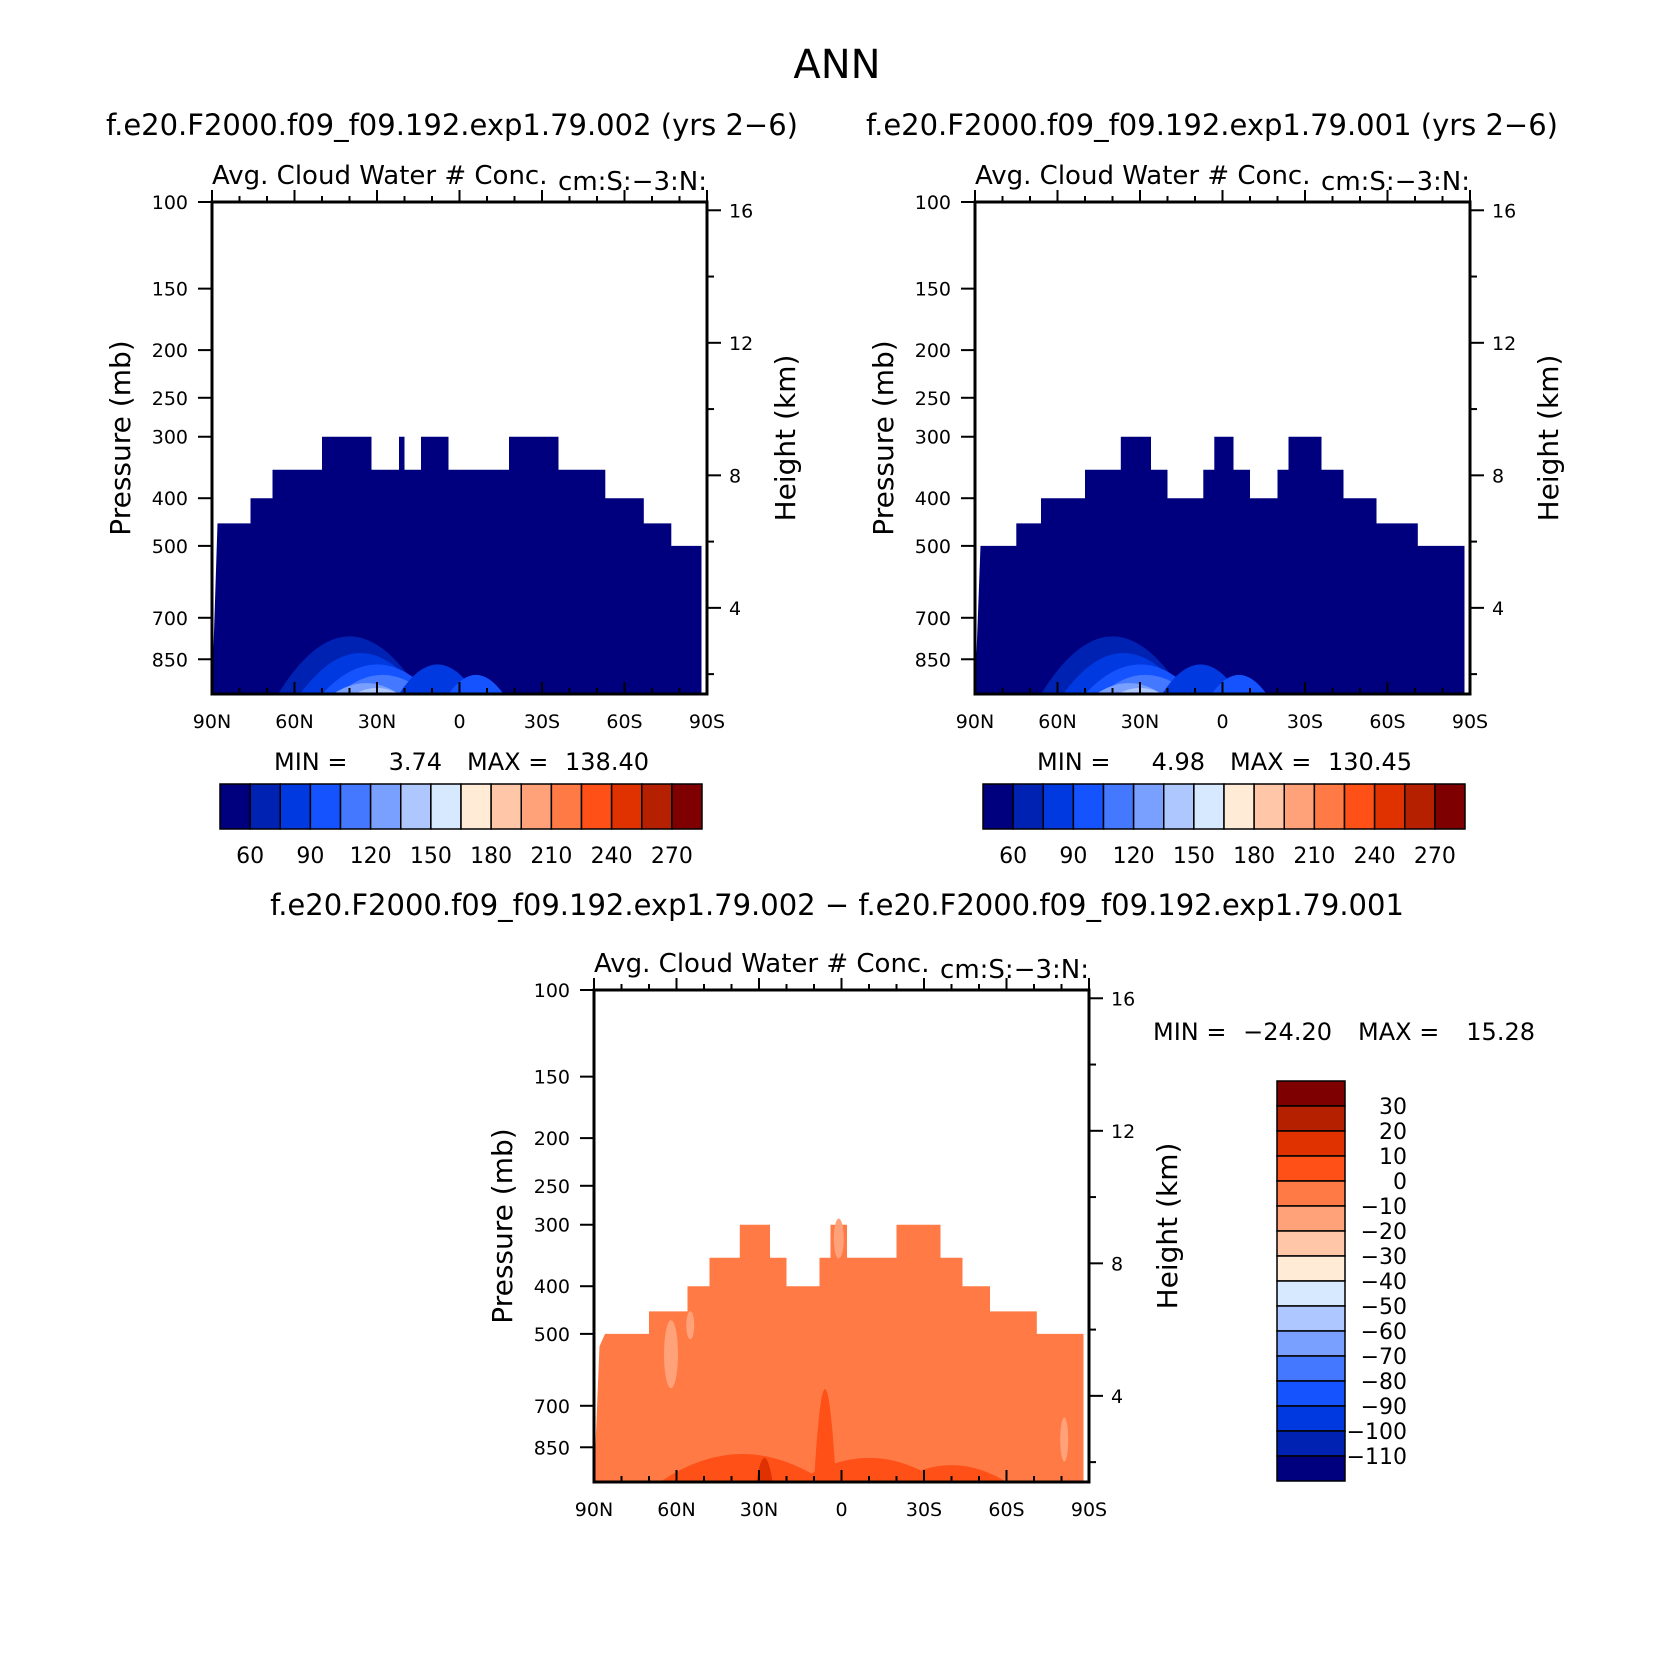 The image size is (1674, 1672). I want to click on max-label: MAX =, so click(507, 762).